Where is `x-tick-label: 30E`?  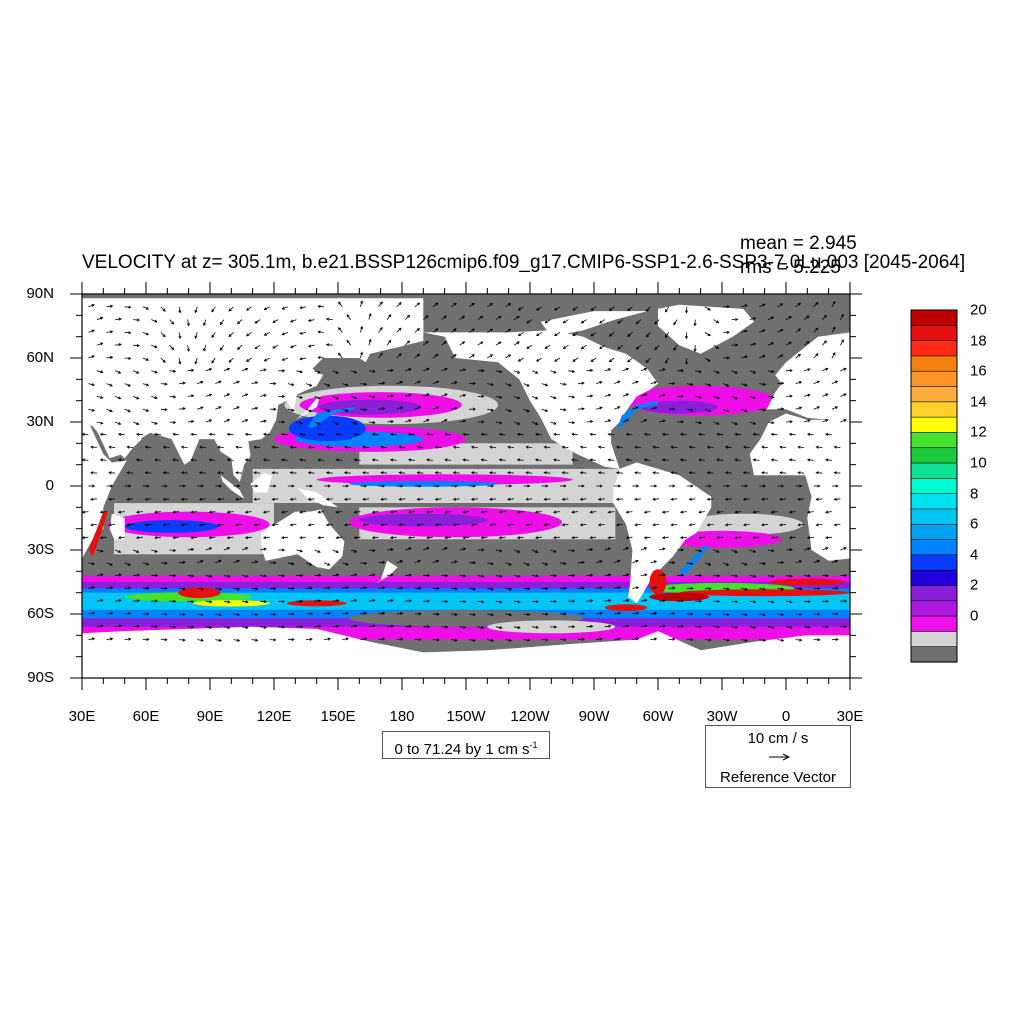
x-tick-label: 30E is located at coordinates (82, 716).